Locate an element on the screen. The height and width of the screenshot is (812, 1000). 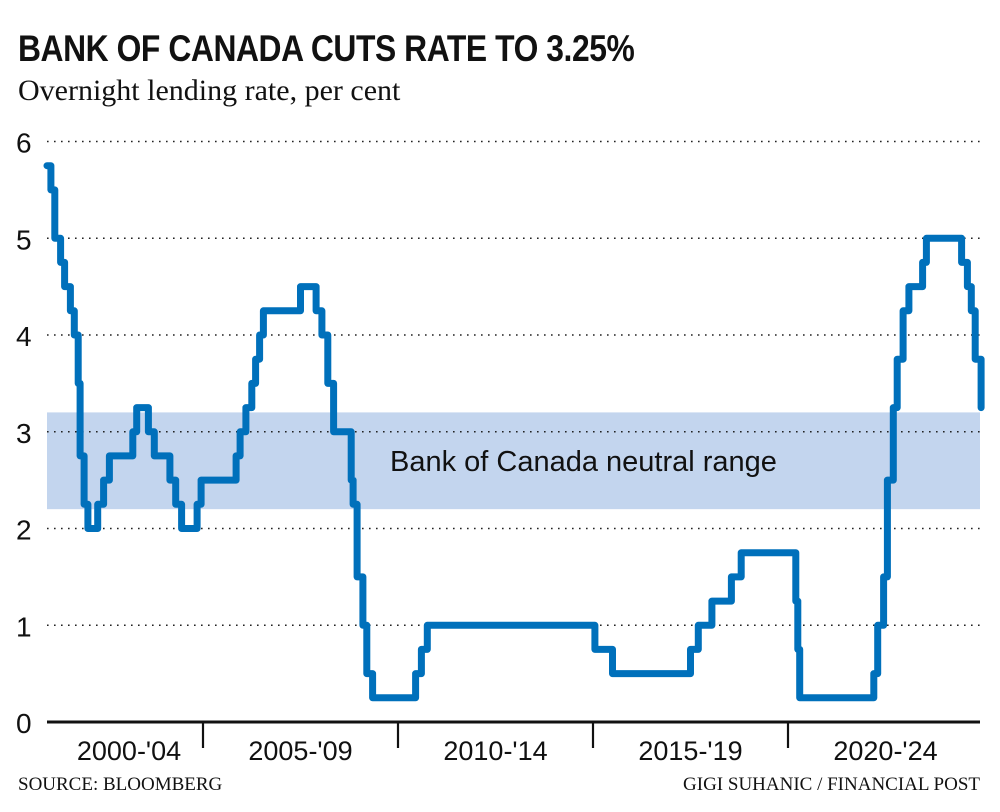
y-tick-label-5: 5 is located at coordinates (24, 239).